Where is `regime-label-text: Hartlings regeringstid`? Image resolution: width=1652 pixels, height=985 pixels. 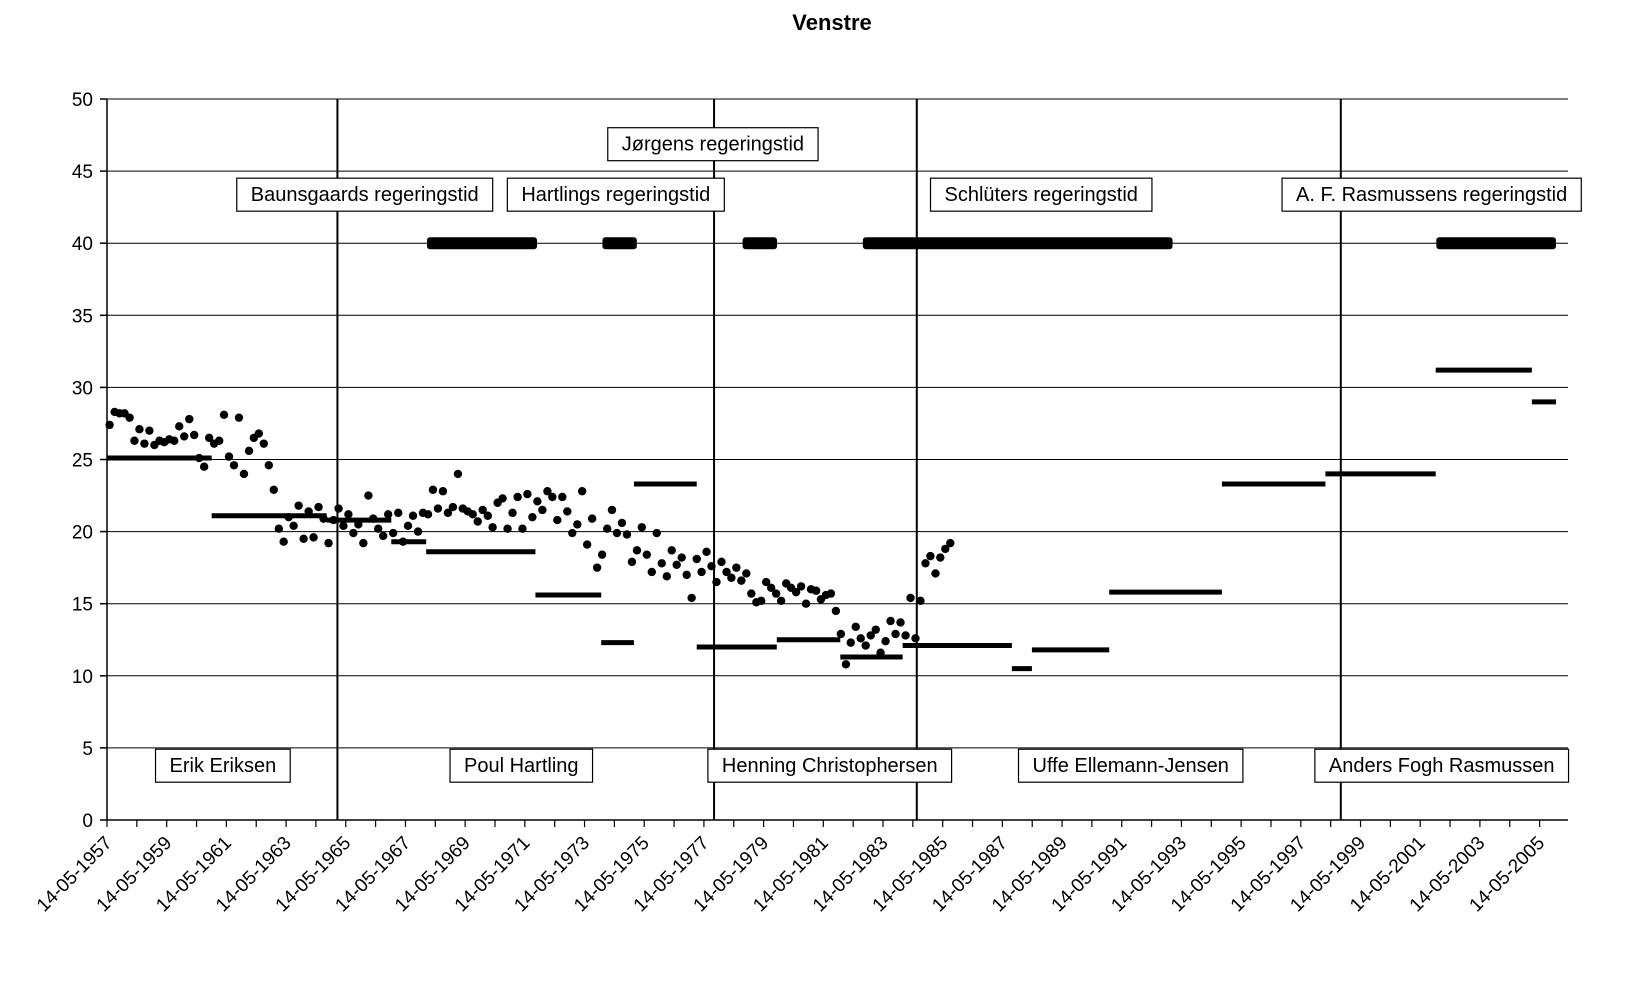 regime-label-text: Hartlings regeringstid is located at coordinates (615, 195).